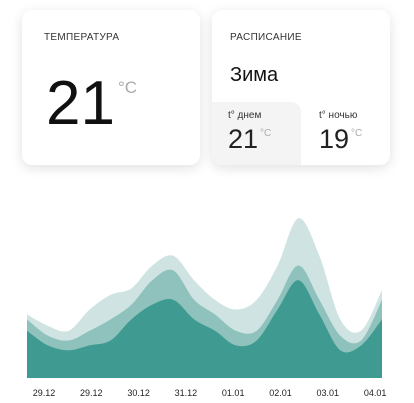  What do you see at coordinates (138, 393) in the screenshot?
I see `x-tick-label: 30.12` at bounding box center [138, 393].